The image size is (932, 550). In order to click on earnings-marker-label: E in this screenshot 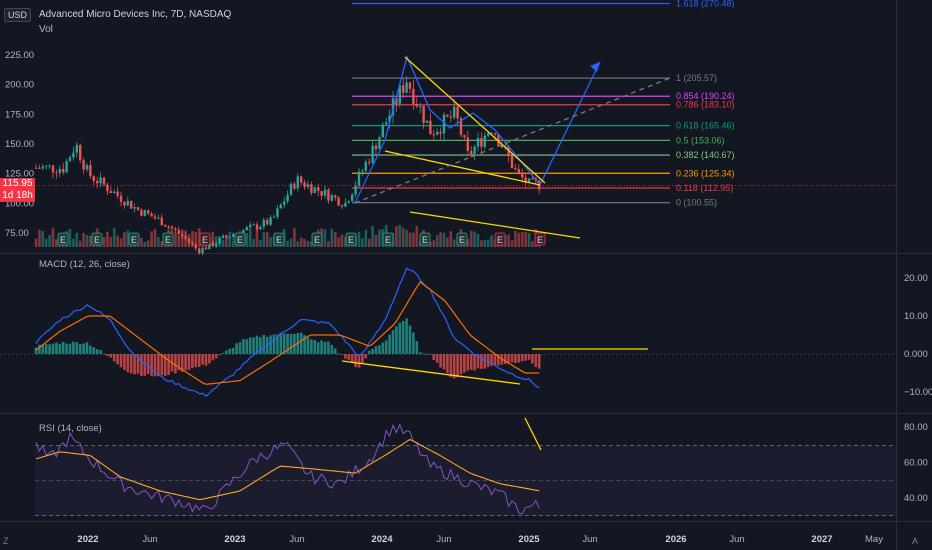, I will do `click(240, 240)`.